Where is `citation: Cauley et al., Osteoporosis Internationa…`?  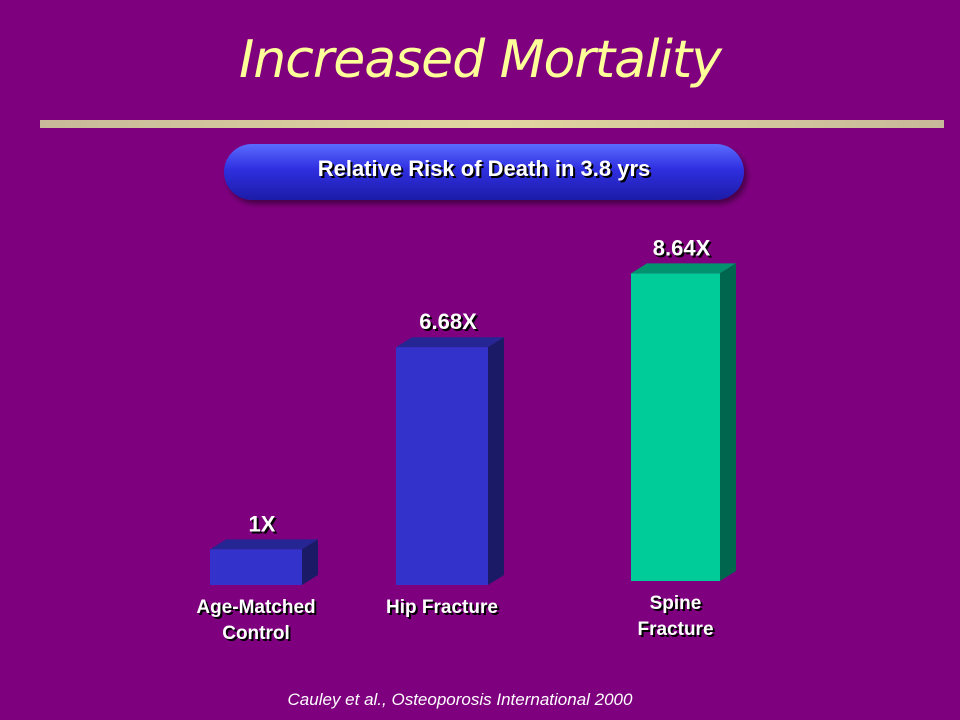
citation: Cauley et al., Osteoporosis Internationa… is located at coordinates (460, 699).